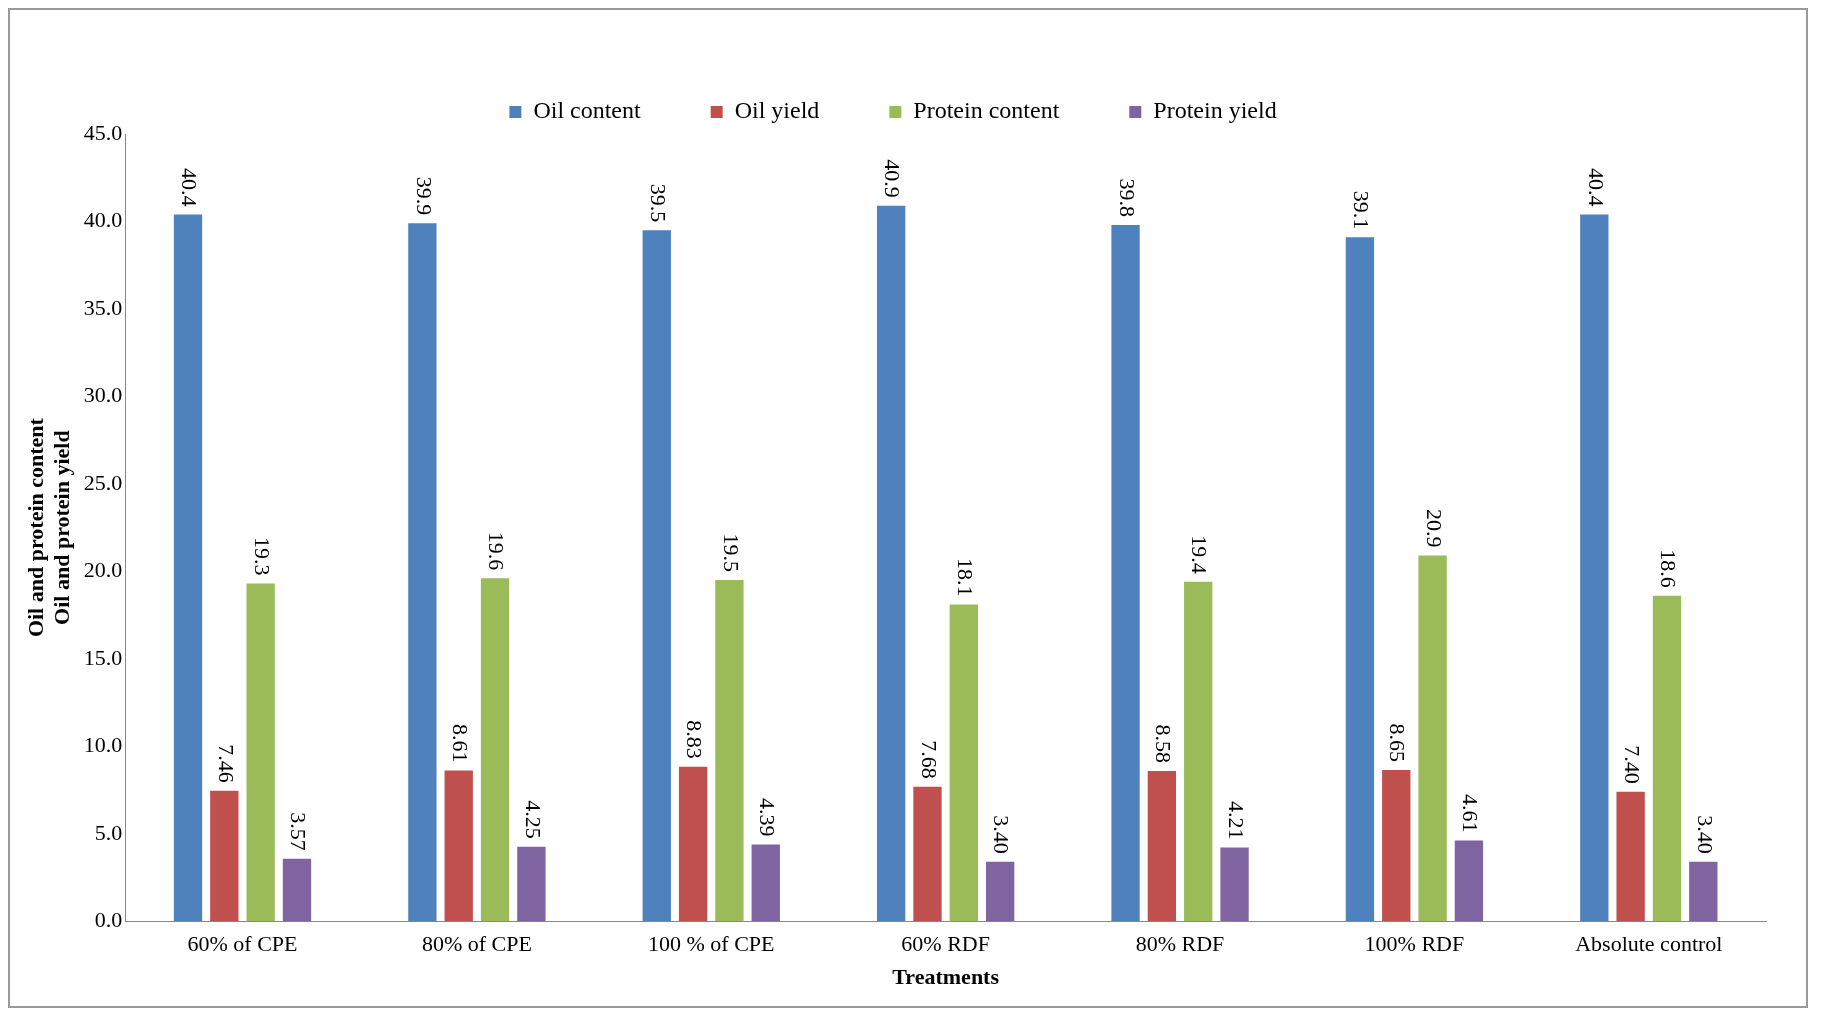 The image size is (1822, 1022). Describe the element at coordinates (476, 944) in the screenshot. I see `x-tick-label: 80% of CPE` at that location.